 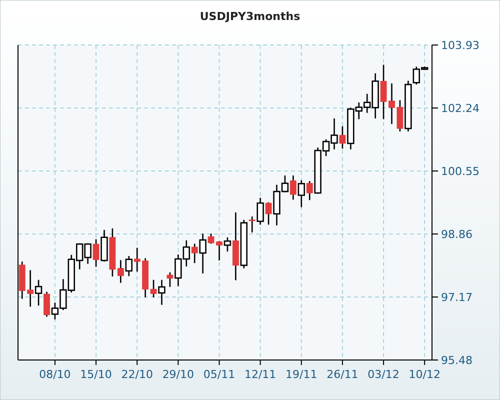 What do you see at coordinates (456, 360) in the screenshot?
I see `y-tick-label: 95.48` at bounding box center [456, 360].